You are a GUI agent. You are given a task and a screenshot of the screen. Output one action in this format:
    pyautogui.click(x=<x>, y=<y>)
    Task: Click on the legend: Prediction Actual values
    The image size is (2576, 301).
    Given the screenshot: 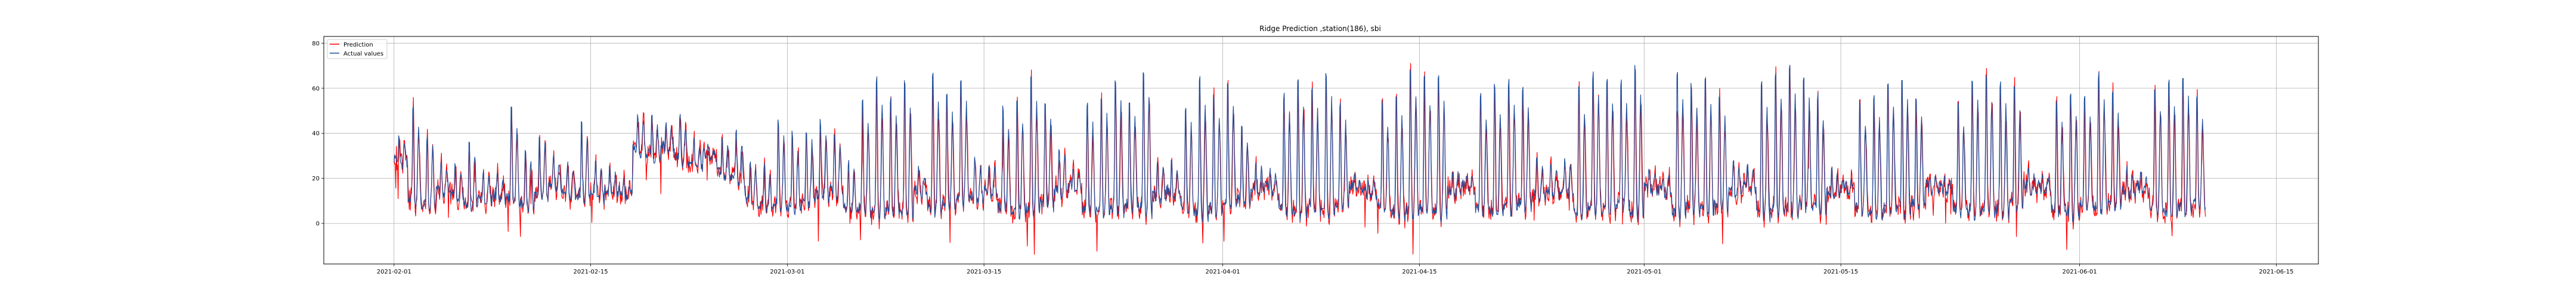 What is the action you would take?
    pyautogui.click(x=357, y=49)
    